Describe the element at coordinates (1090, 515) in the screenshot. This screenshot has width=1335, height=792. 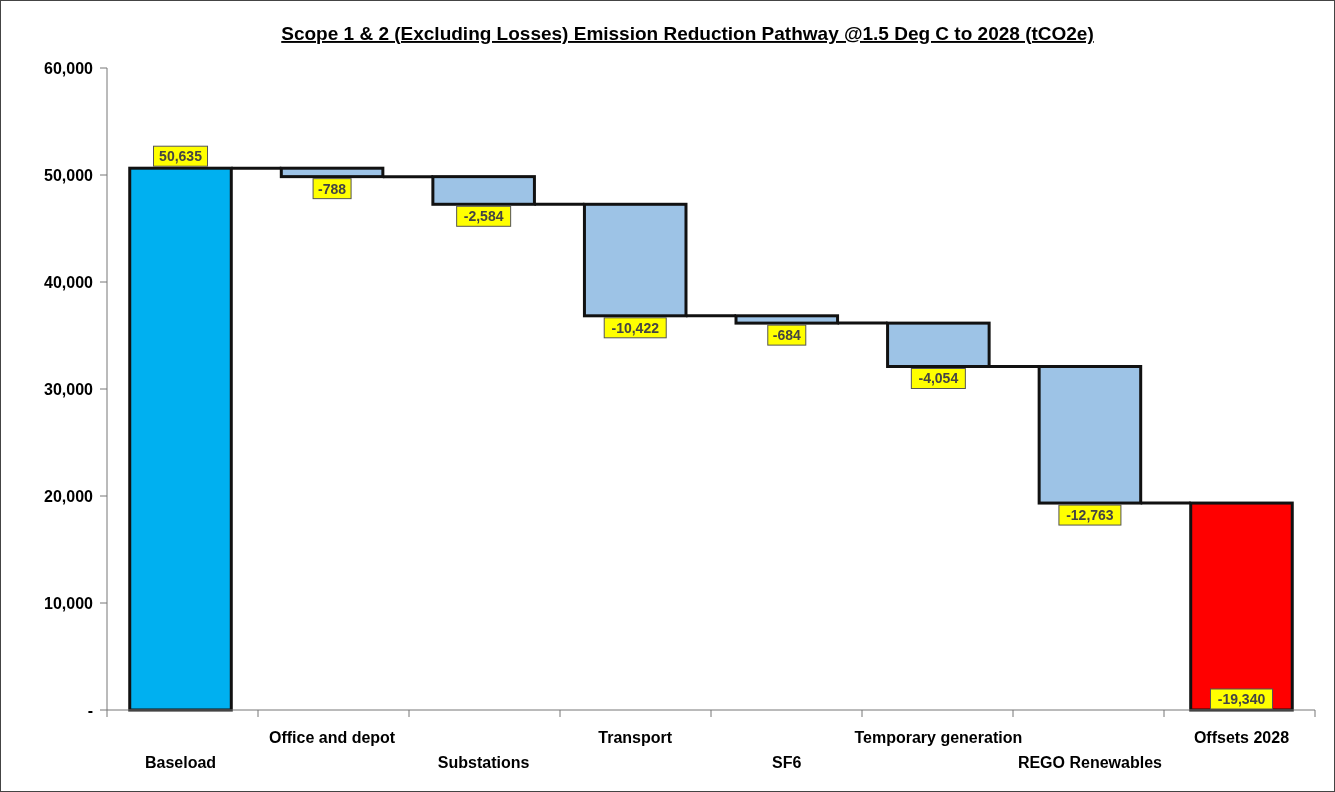
I see `data-label: -12,763` at that location.